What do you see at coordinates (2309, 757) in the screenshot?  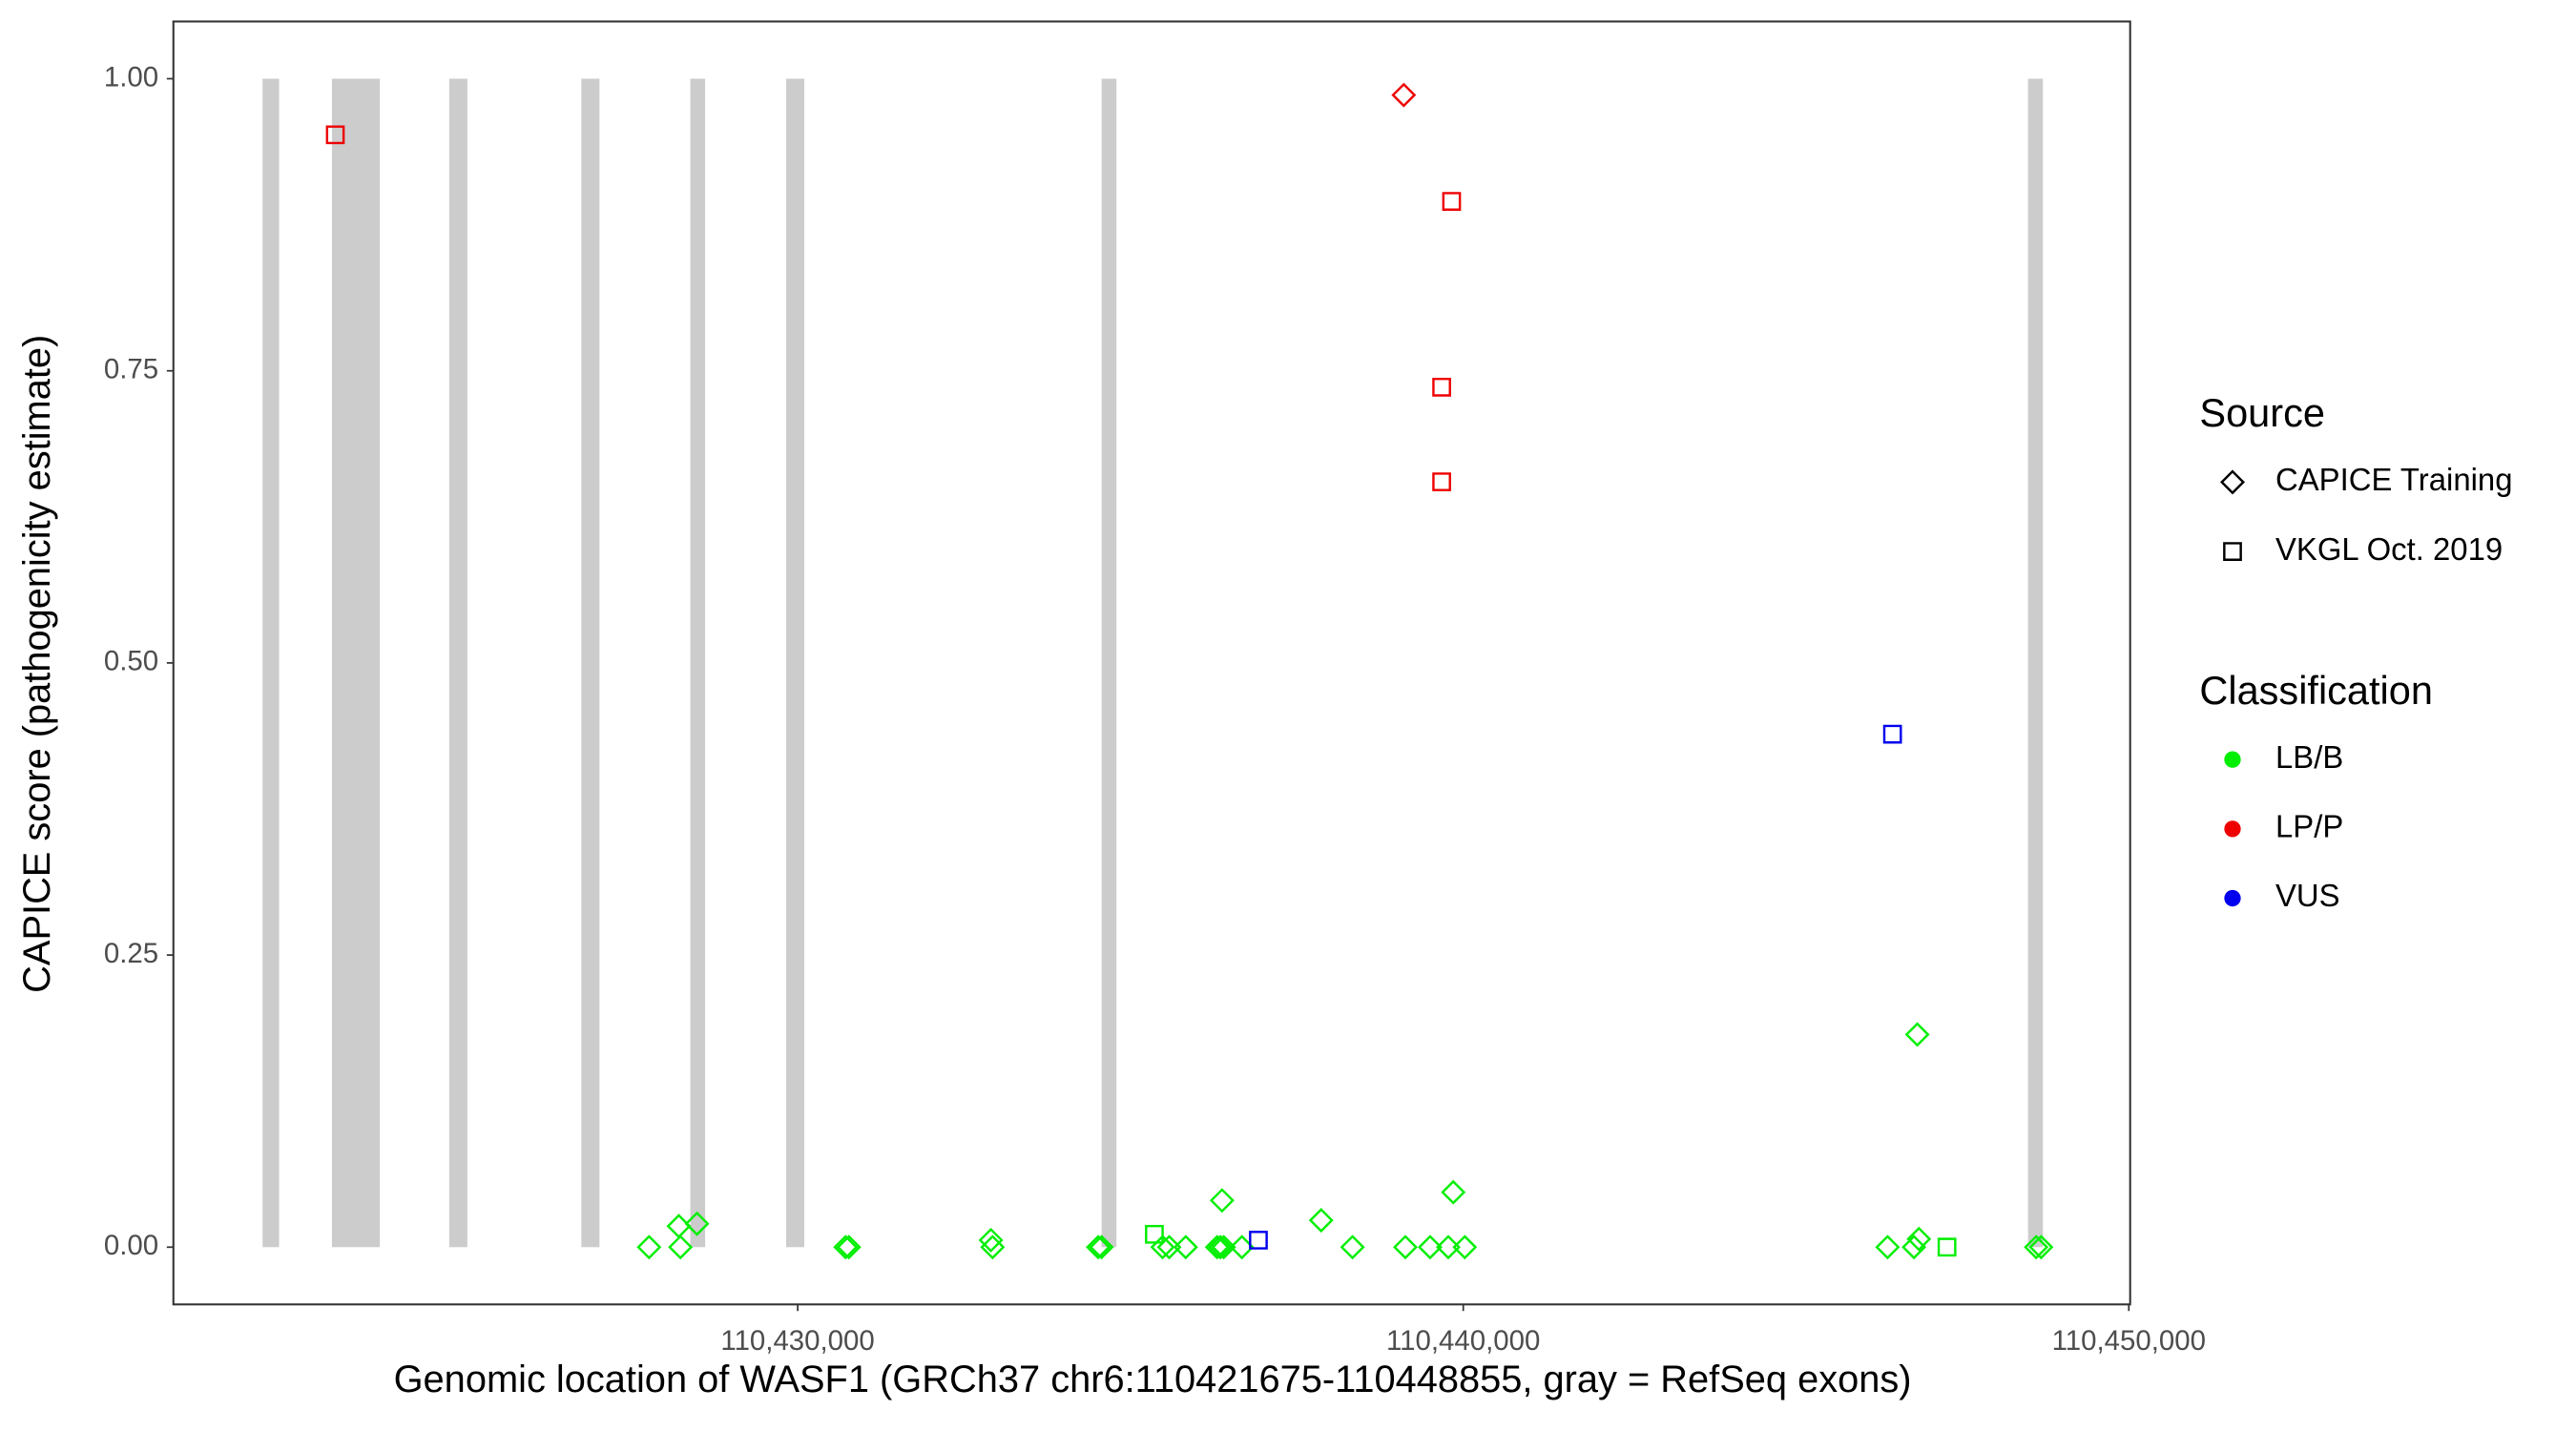 I see `legend-label: LB/B` at bounding box center [2309, 757].